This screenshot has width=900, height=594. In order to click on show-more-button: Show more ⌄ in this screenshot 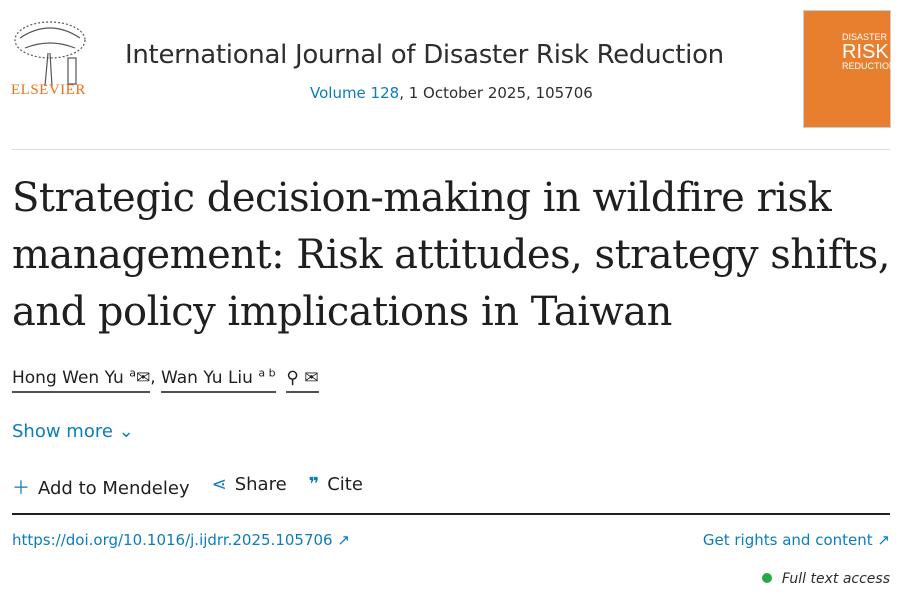, I will do `click(73, 431)`.